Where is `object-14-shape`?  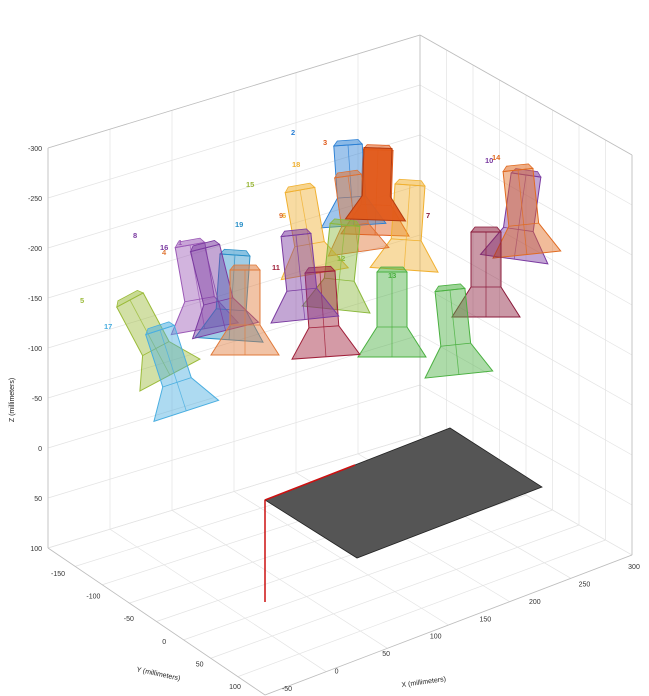
object-14-shape is located at coordinates (527, 211).